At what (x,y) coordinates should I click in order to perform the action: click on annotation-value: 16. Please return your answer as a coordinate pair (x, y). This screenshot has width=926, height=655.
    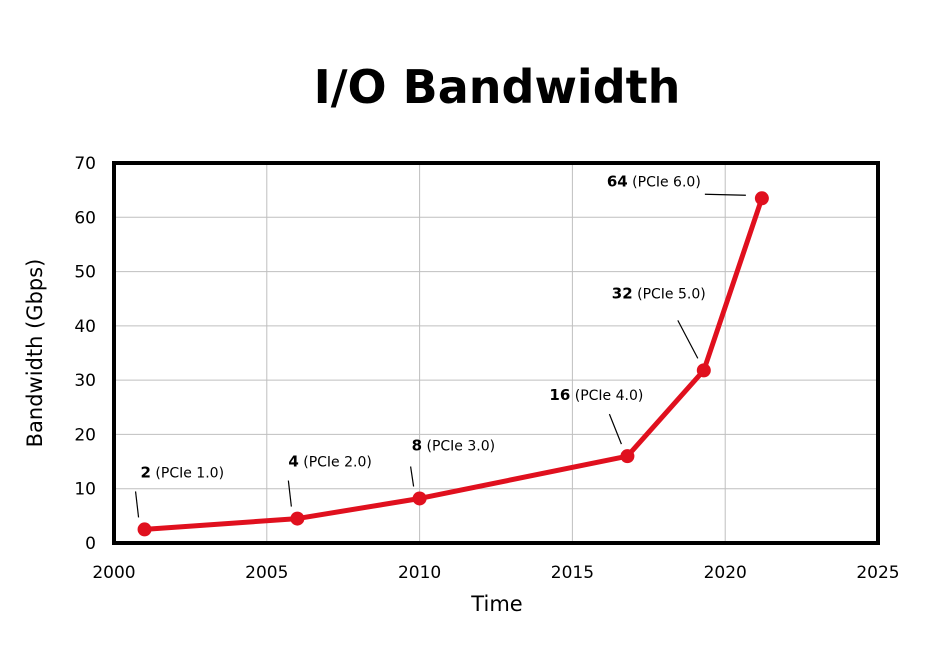
    Looking at the image, I should click on (559, 395).